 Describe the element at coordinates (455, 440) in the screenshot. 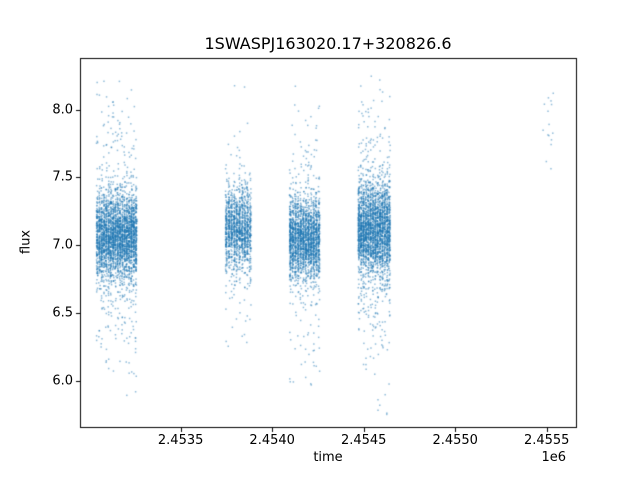

I see `x-tick-label: 2.4550` at that location.